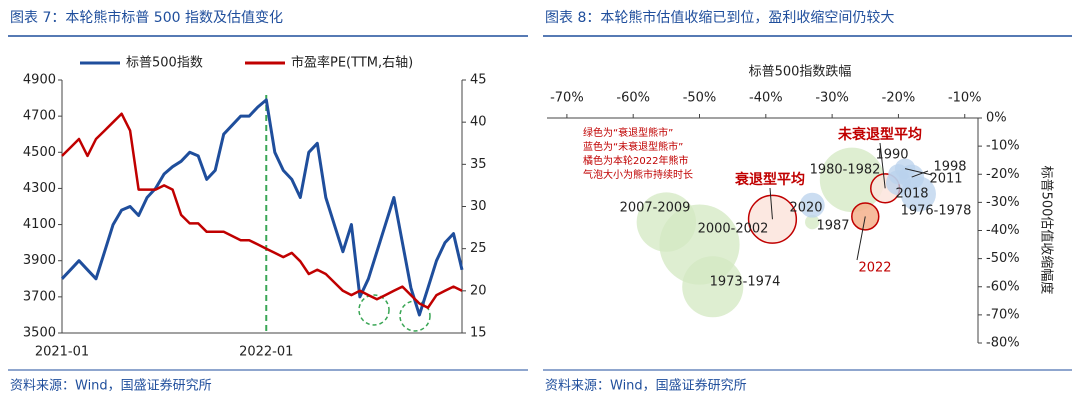  I want to click on x-tick-label: -40%, so click(766, 98).